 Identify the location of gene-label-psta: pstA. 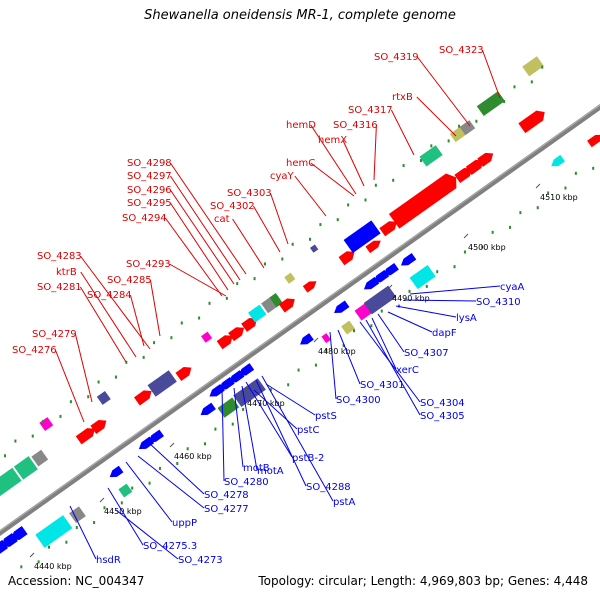
(344, 502).